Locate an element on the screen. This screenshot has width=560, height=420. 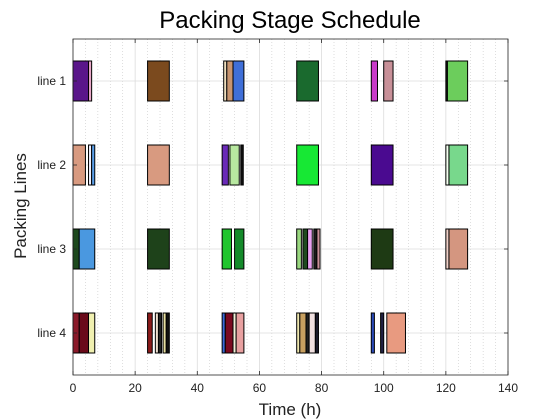
x-tick-label: 100 is located at coordinates (384, 388).